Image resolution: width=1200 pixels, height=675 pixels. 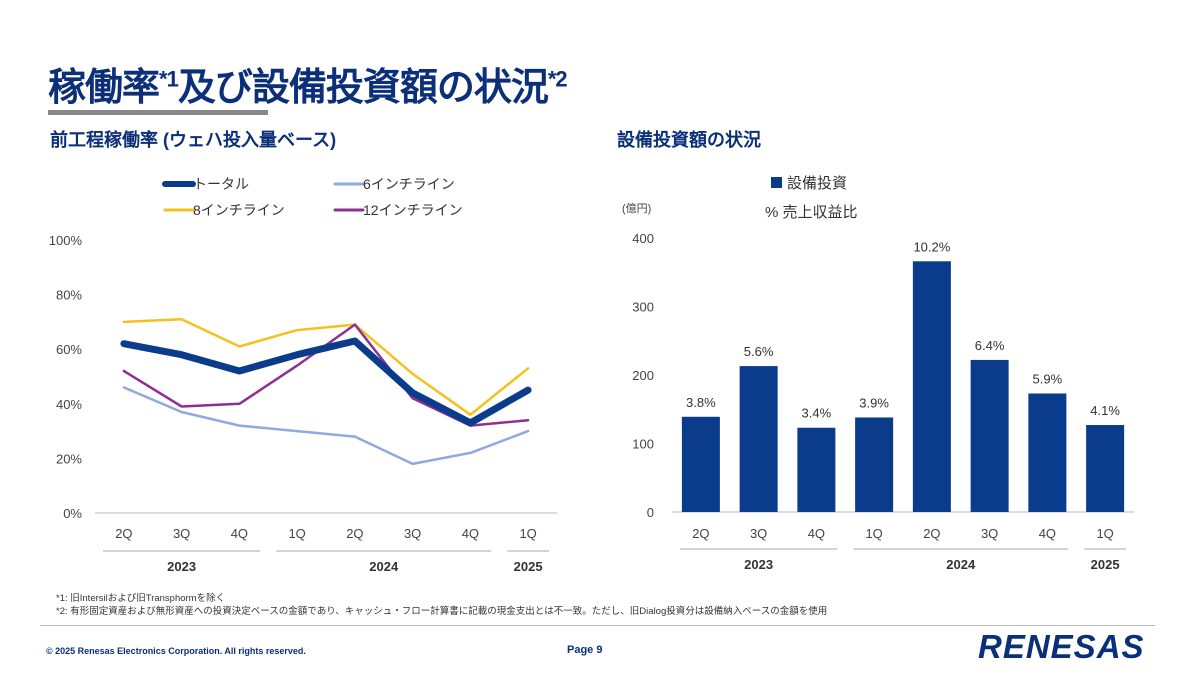 What do you see at coordinates (69, 404) in the screenshot?
I see `line-y-tick-label: 40%` at bounding box center [69, 404].